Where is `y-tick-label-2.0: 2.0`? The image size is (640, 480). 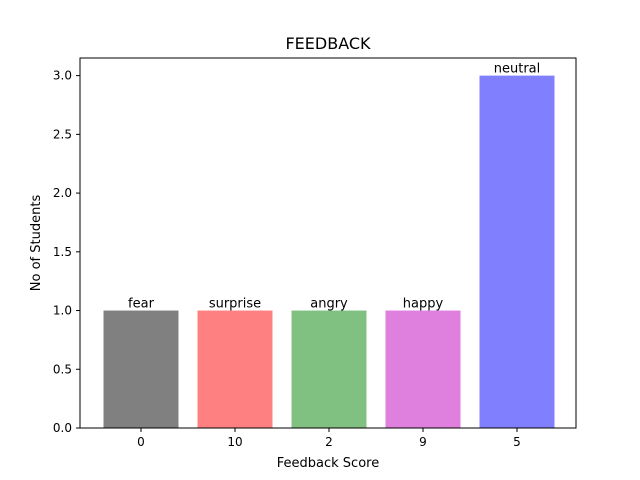
y-tick-label-2.0: 2.0 is located at coordinates (62, 193).